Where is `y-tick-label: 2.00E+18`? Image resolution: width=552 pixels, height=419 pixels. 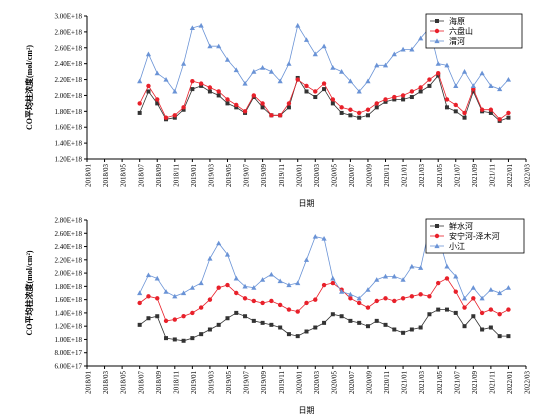 y-tick-label: 2.00E+18 is located at coordinates (69, 274).